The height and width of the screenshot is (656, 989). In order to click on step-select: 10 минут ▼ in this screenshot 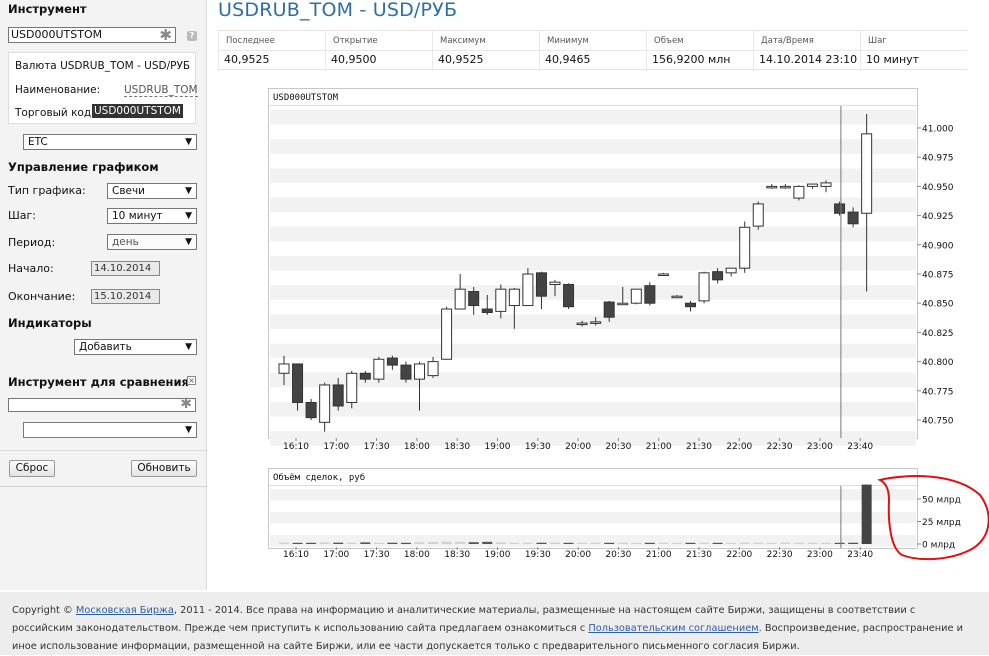, I will do `click(152, 216)`.